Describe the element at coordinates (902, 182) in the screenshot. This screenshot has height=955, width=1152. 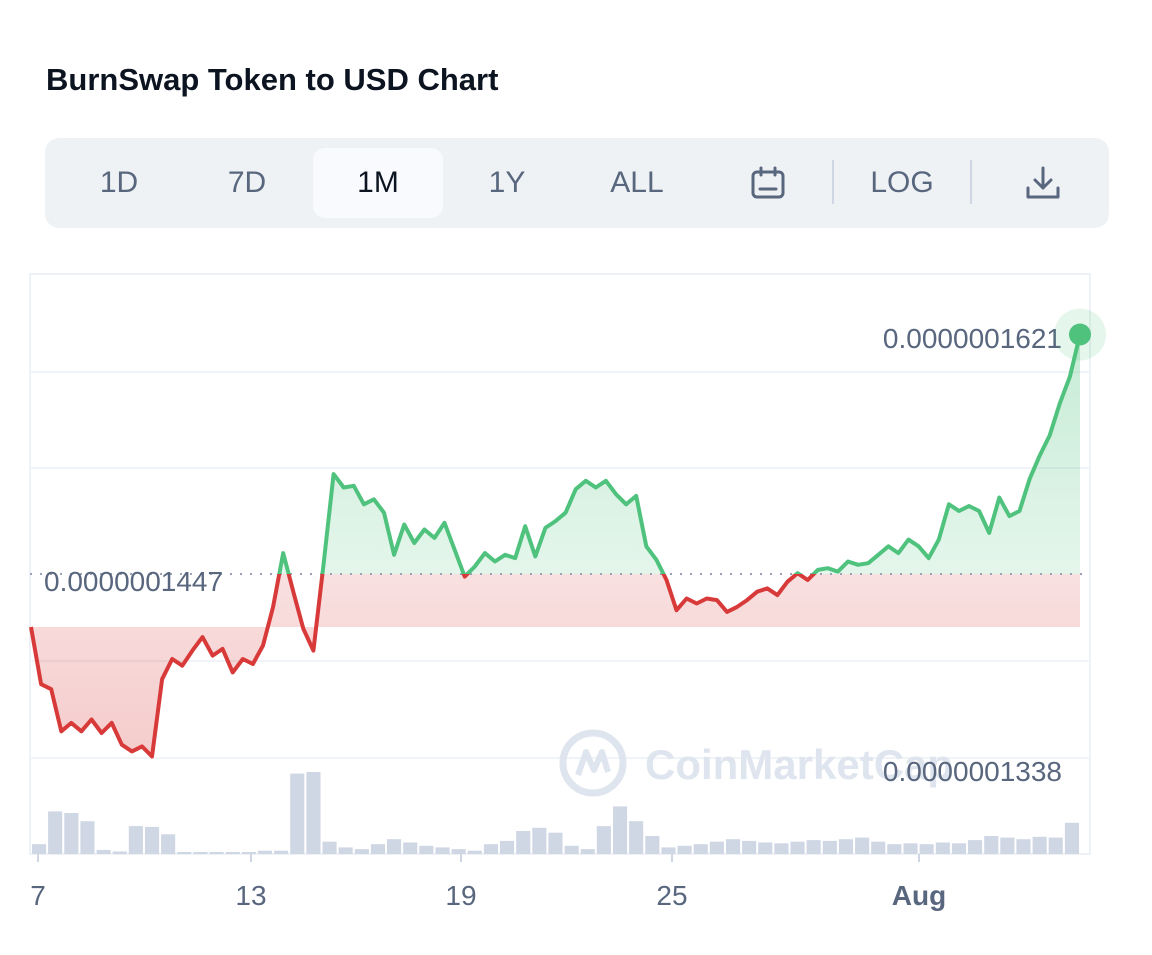
I see `log-scale-toggle: LOG` at that location.